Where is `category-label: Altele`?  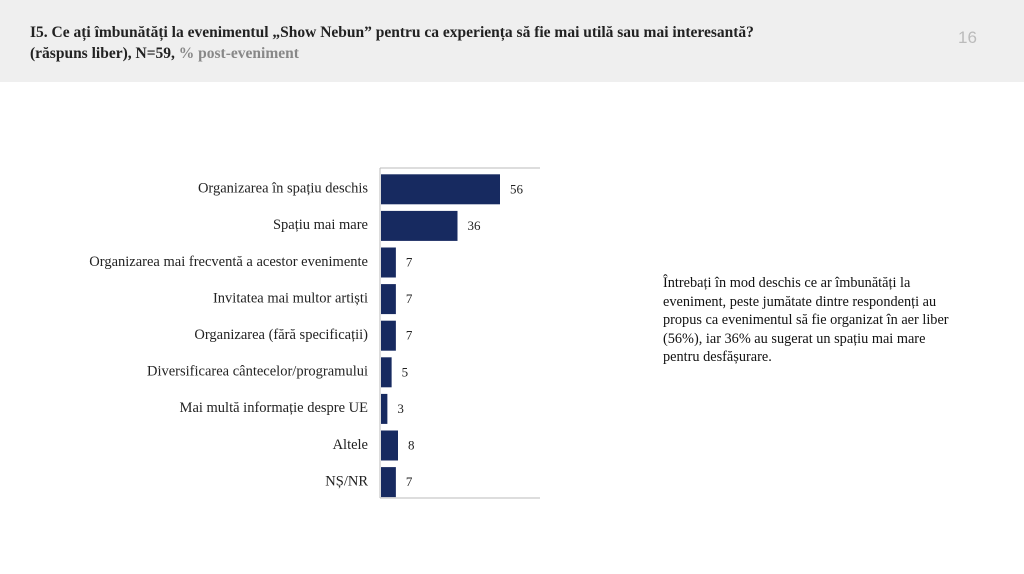 category-label: Altele is located at coordinates (350, 445).